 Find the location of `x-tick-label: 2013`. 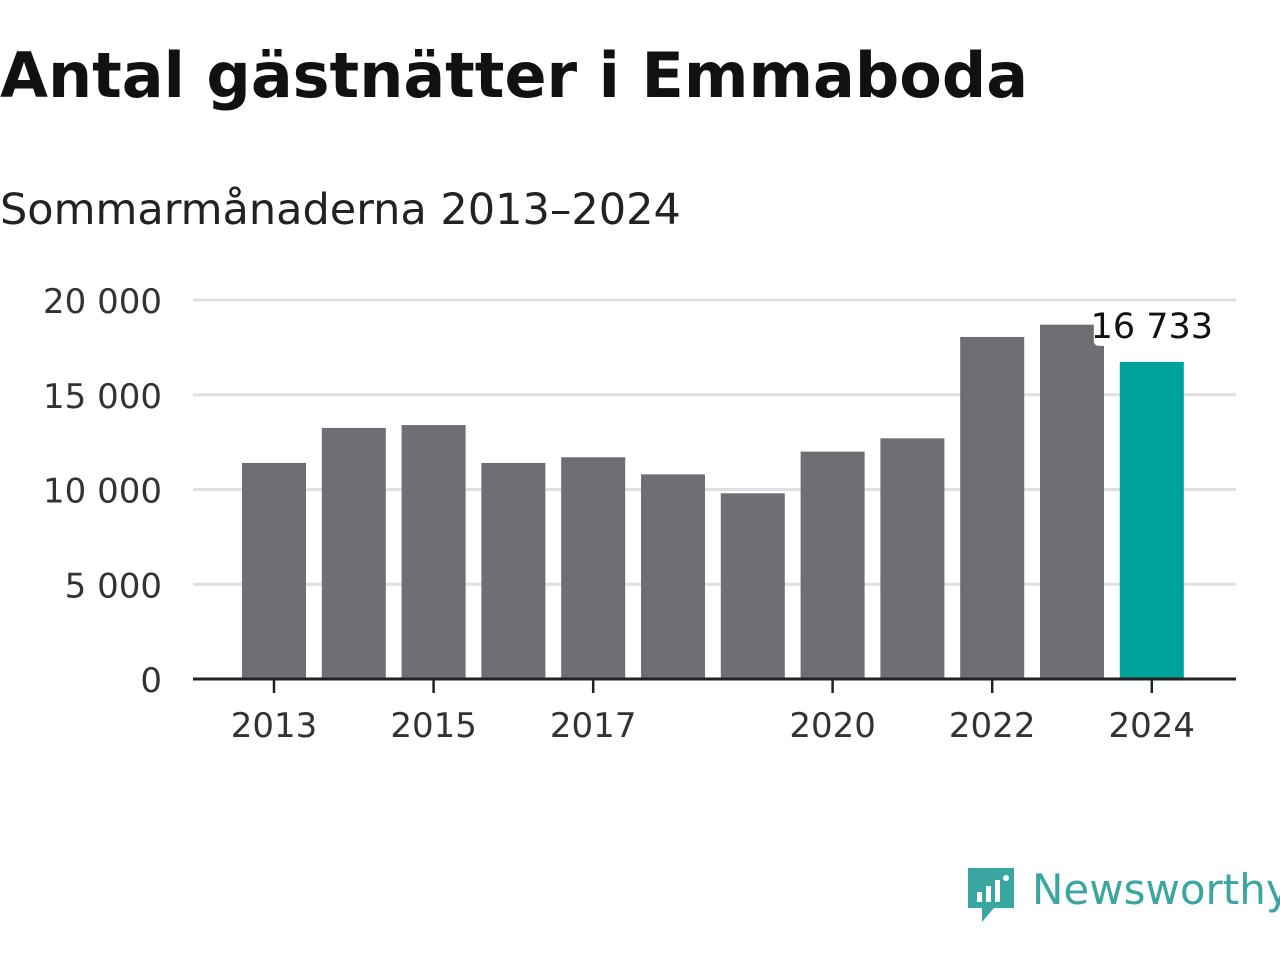

x-tick-label: 2013 is located at coordinates (274, 726).